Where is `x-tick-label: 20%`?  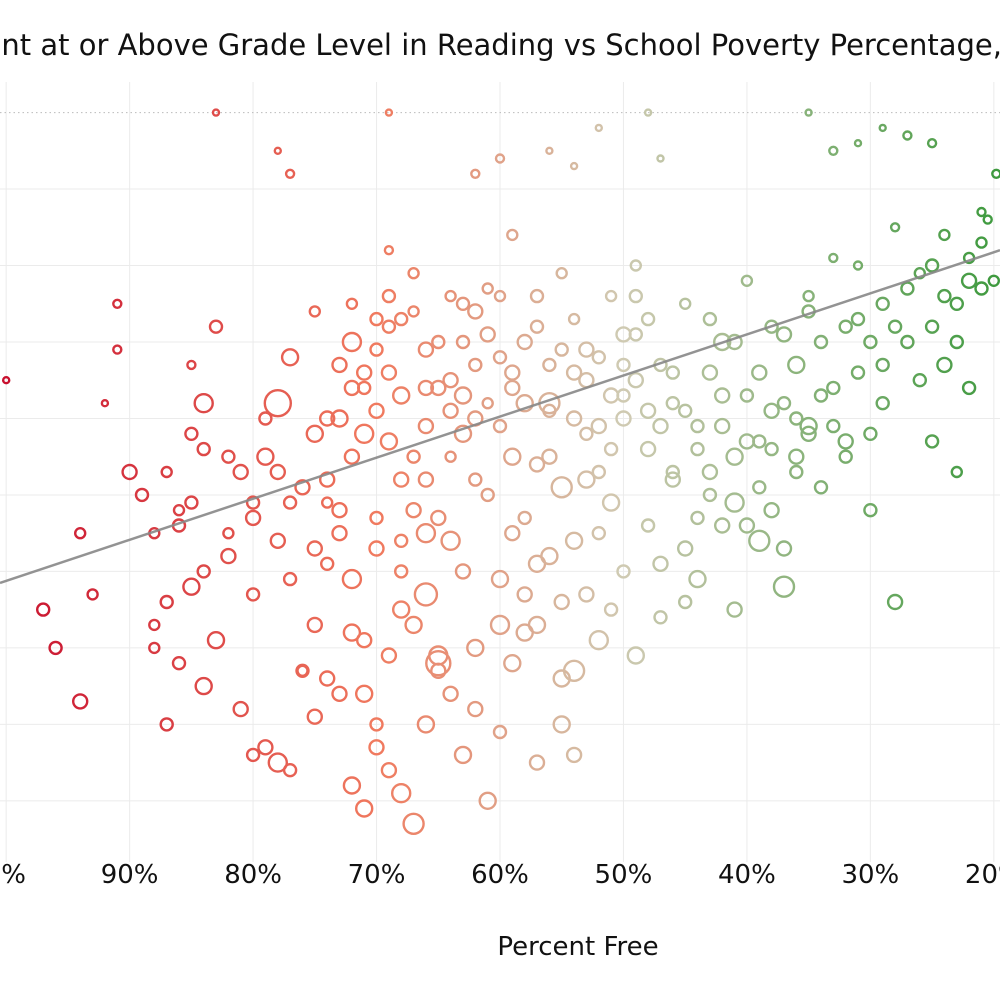
x-tick-label: 20% is located at coordinates (982, 875).